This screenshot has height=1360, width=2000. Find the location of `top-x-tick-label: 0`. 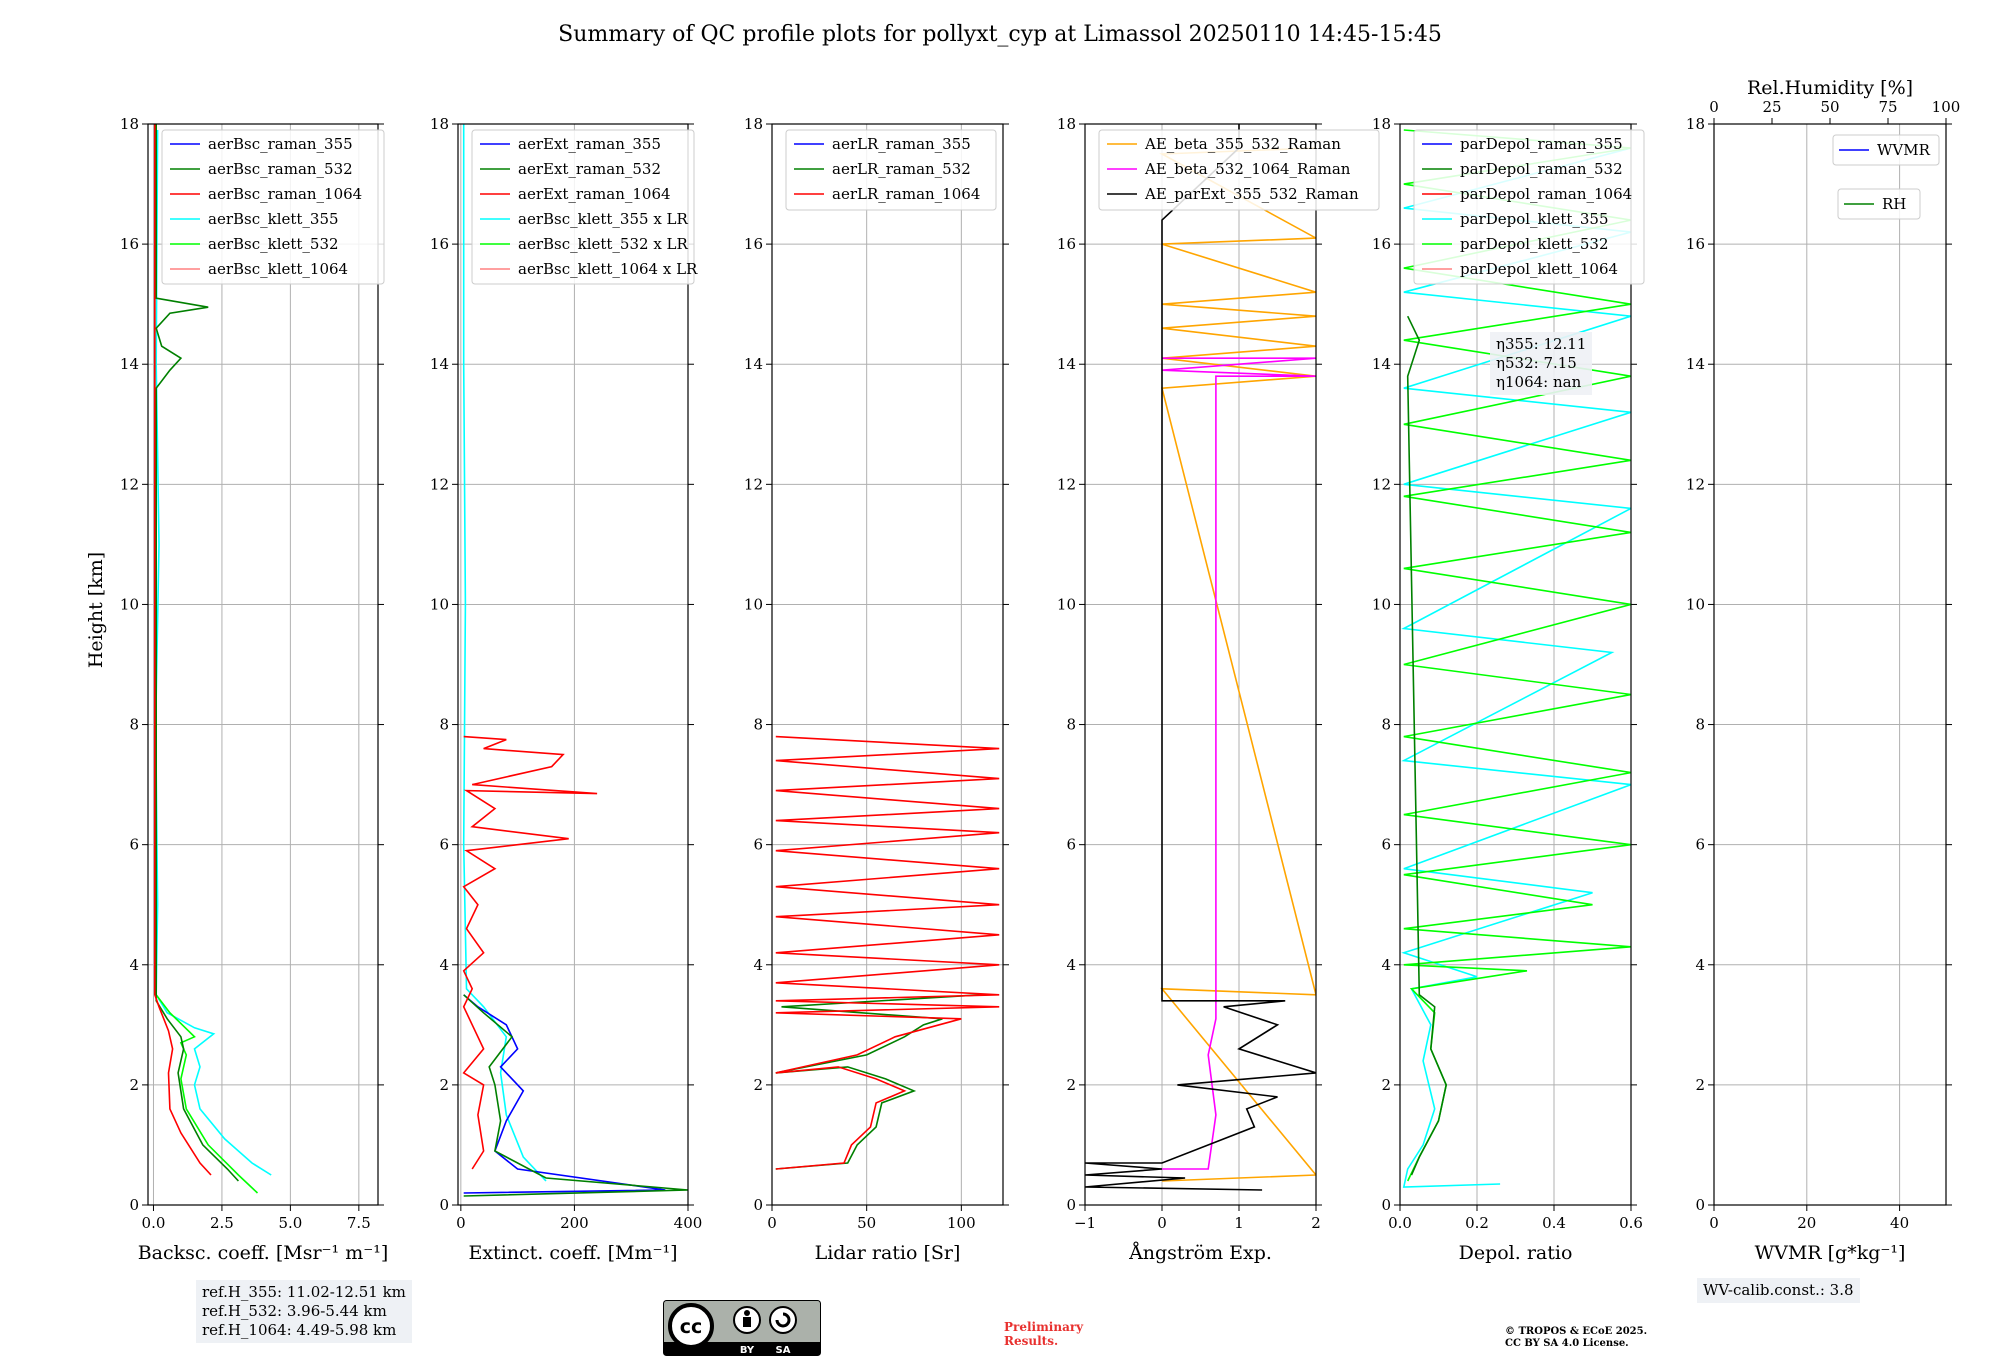

top-x-tick-label: 0 is located at coordinates (1714, 107).